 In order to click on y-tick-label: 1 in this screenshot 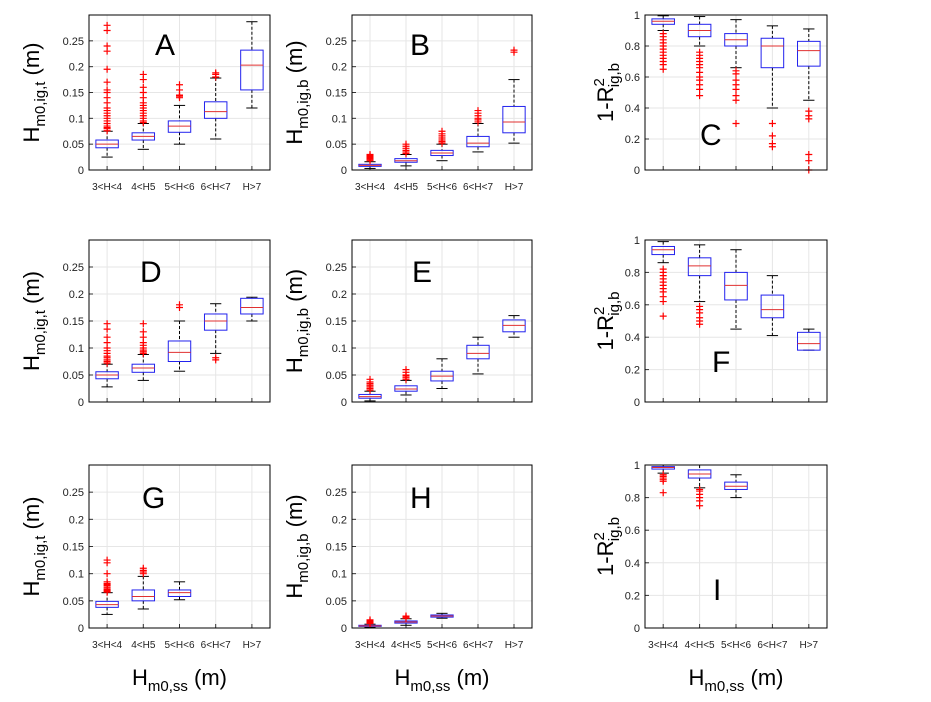, I will do `click(637, 466)`.